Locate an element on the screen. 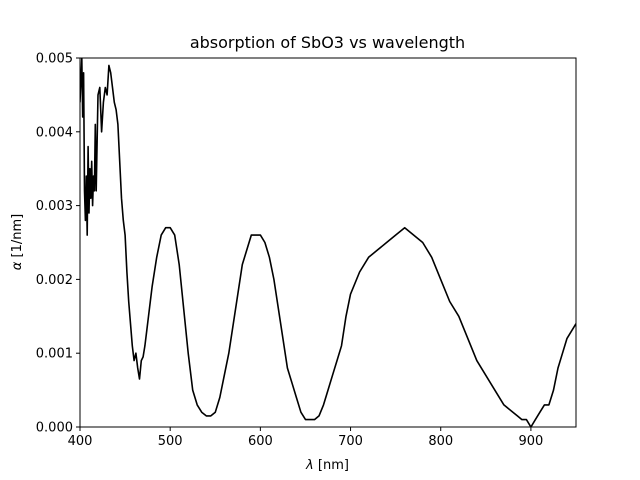  y-tick-label: 0.004 is located at coordinates (54, 132).